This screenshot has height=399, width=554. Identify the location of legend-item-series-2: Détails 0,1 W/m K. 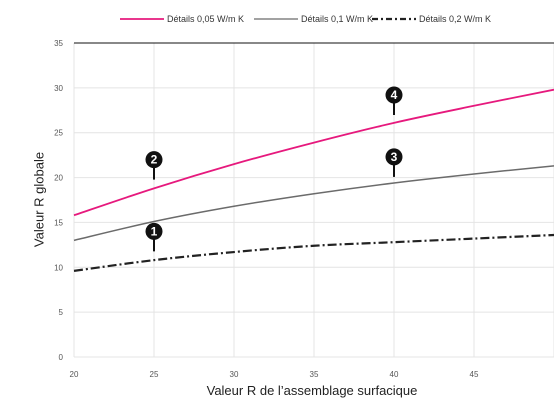
(313, 19).